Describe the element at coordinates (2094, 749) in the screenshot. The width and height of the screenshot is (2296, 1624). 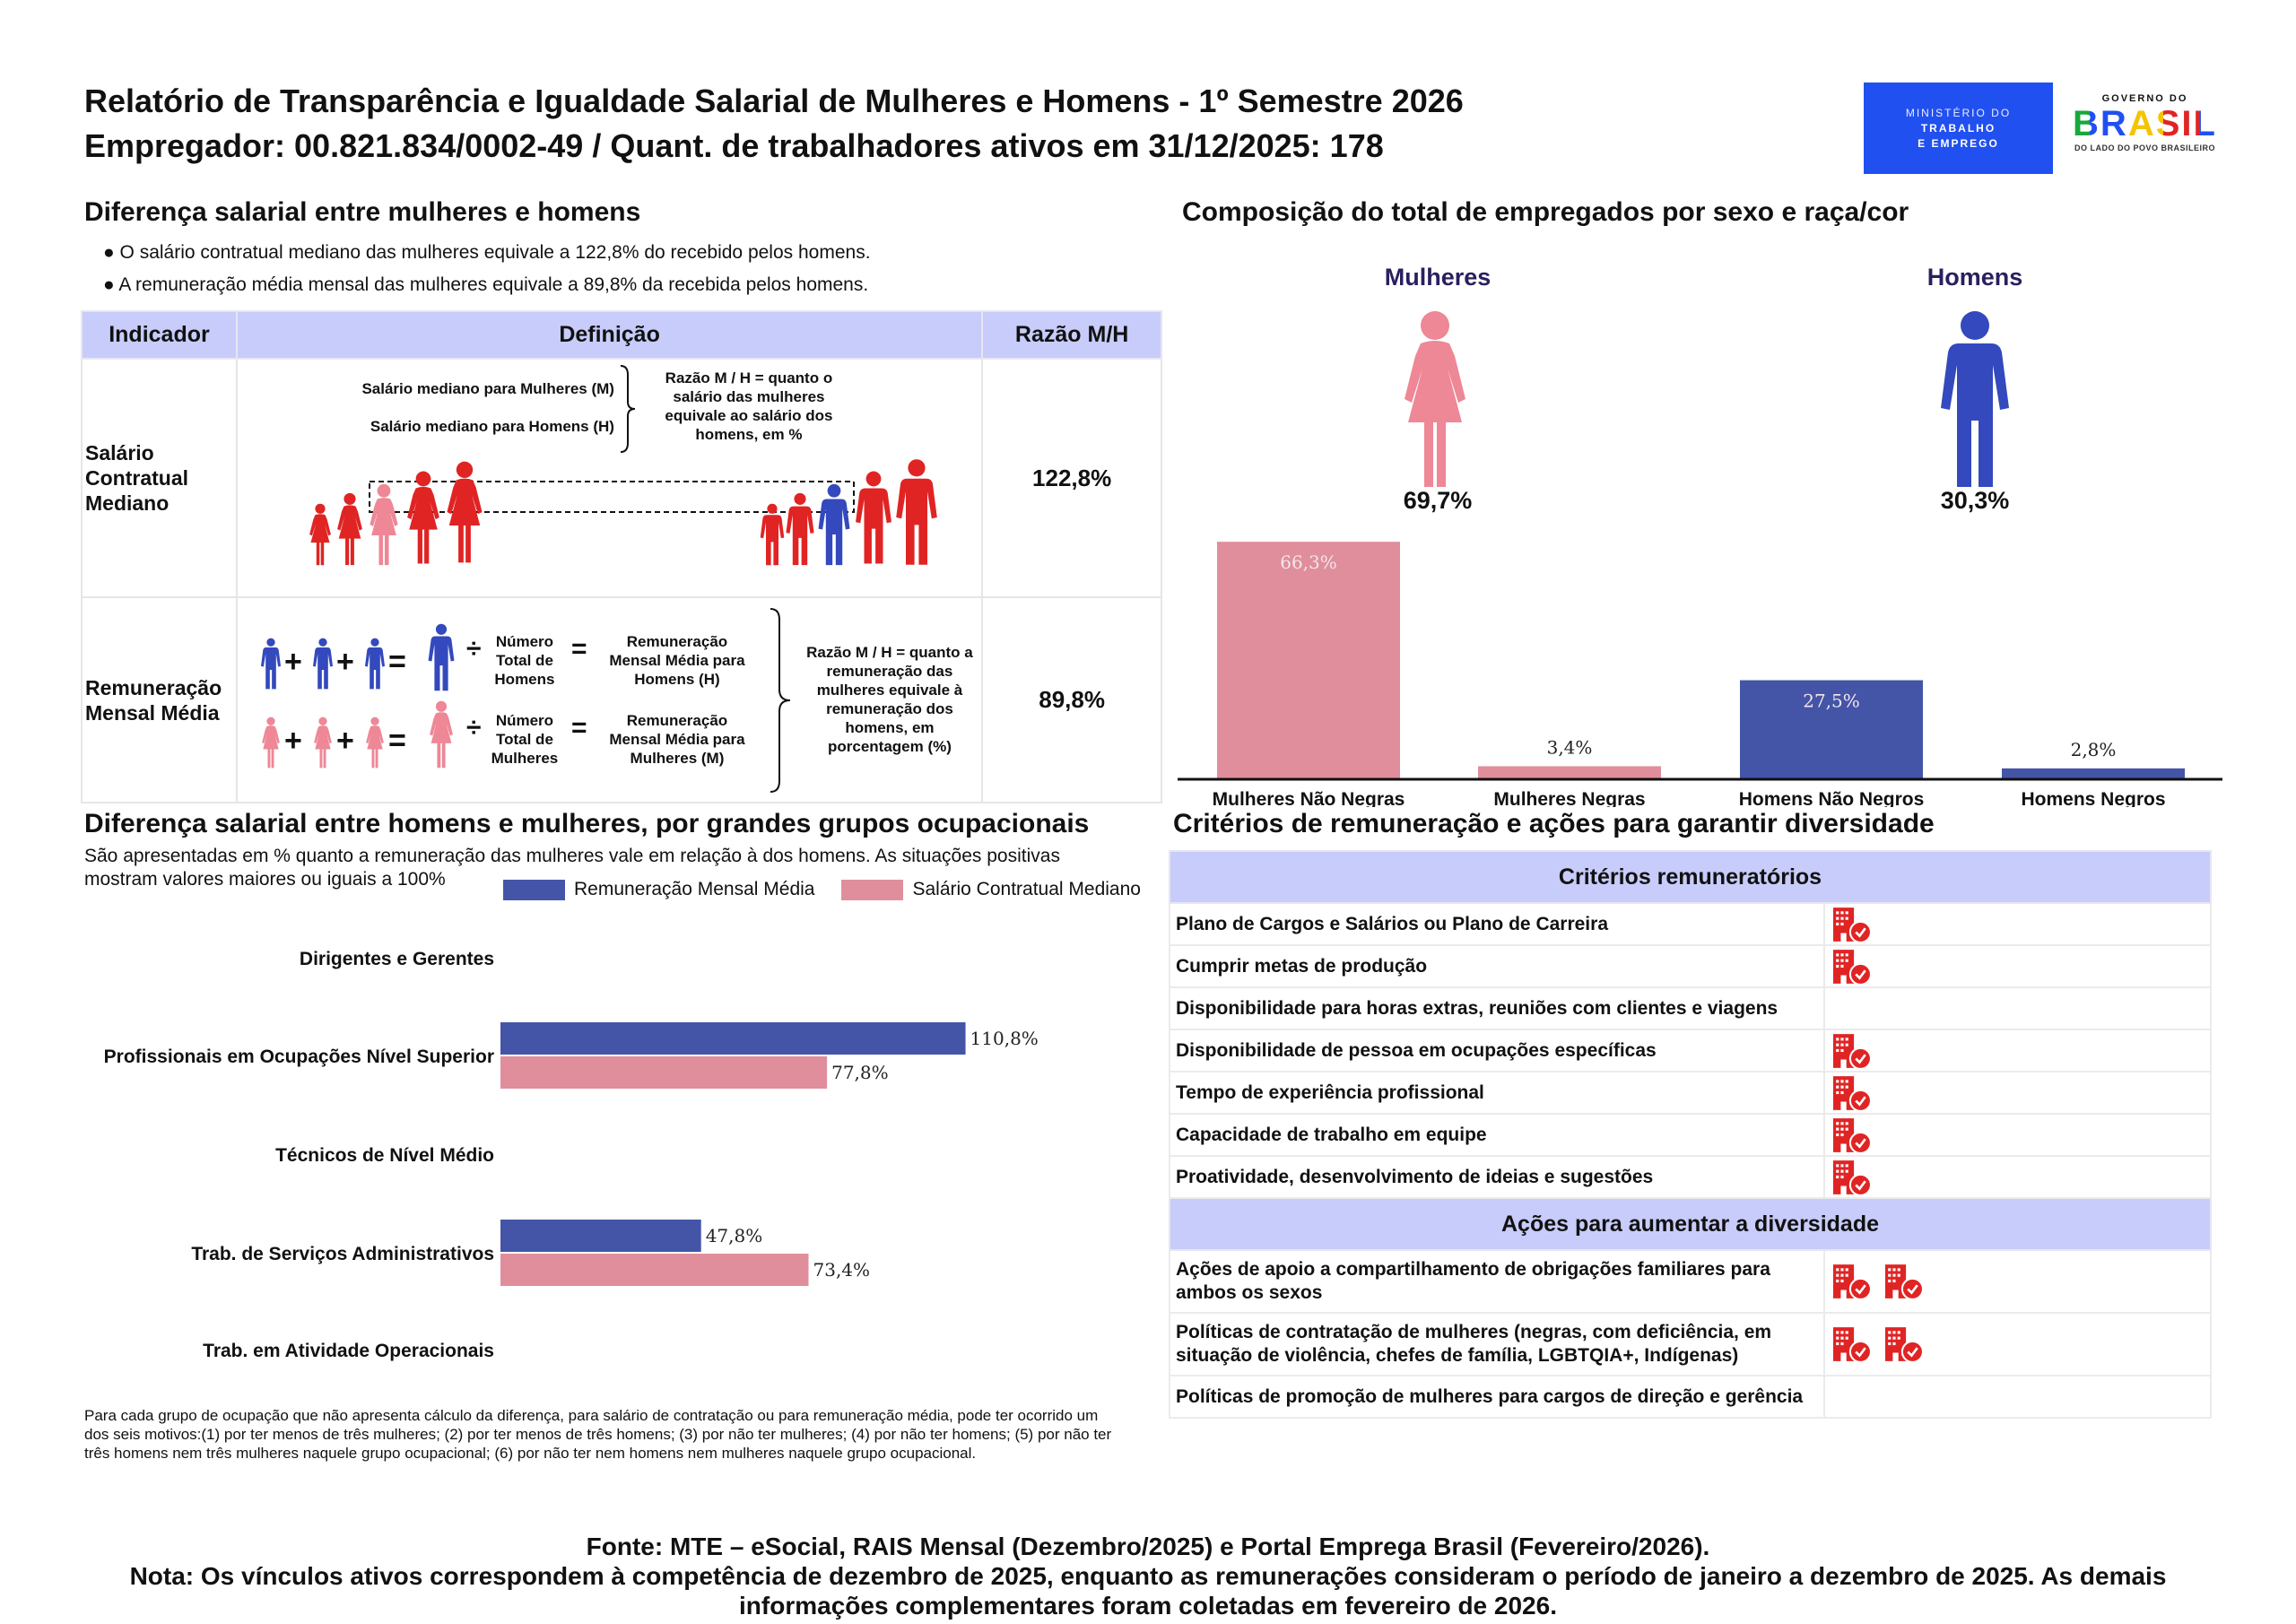
I see `bar-value-label: 2,8%` at that location.